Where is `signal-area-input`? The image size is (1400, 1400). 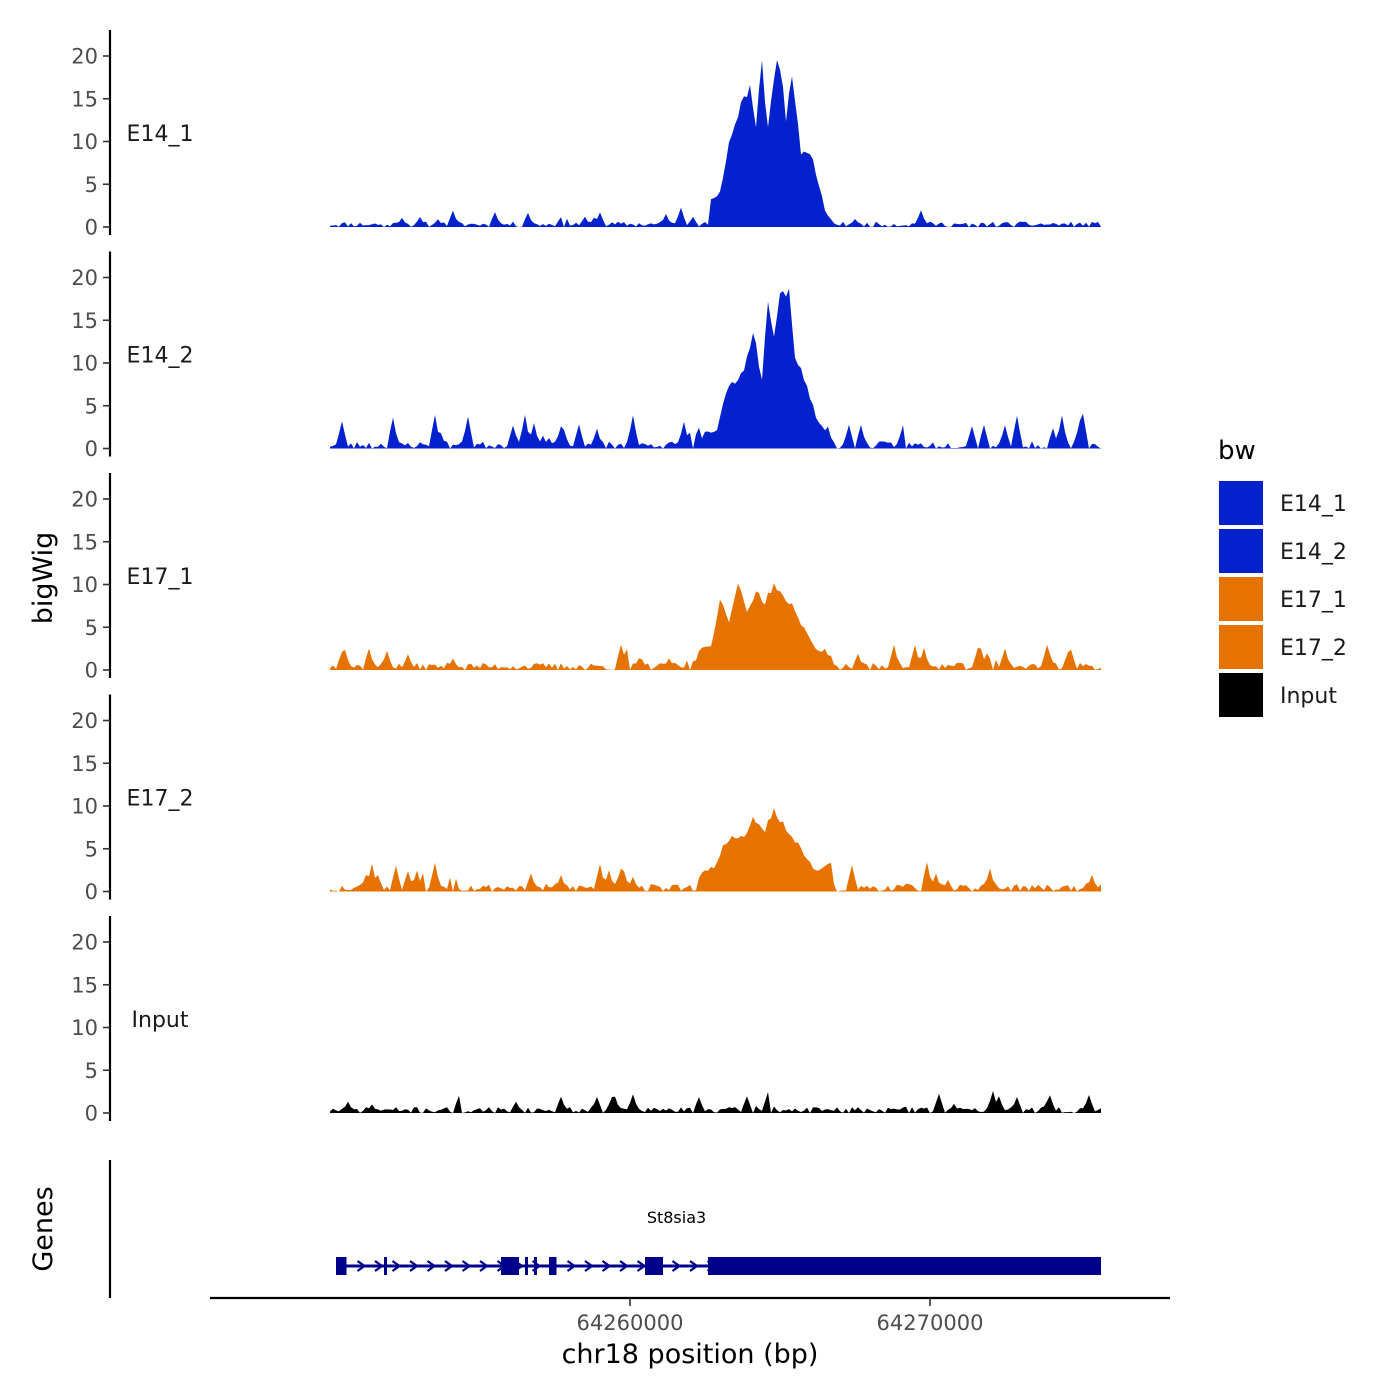
signal-area-input is located at coordinates (715, 1102).